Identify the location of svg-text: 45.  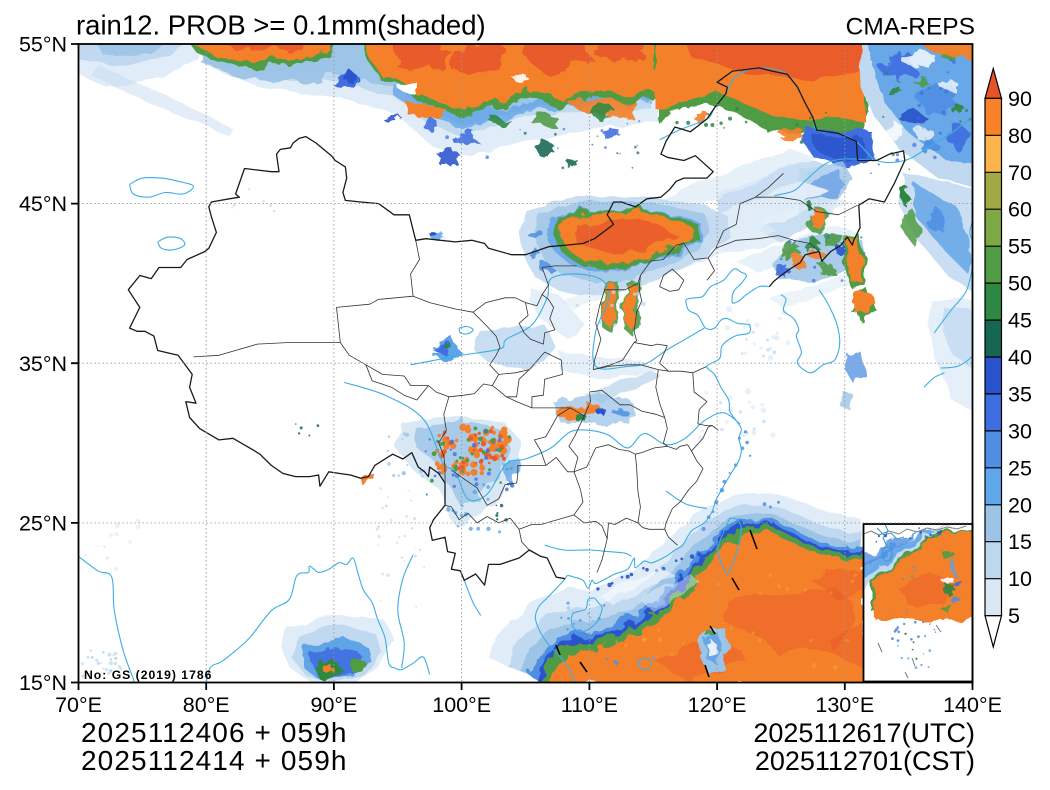
(1020, 321).